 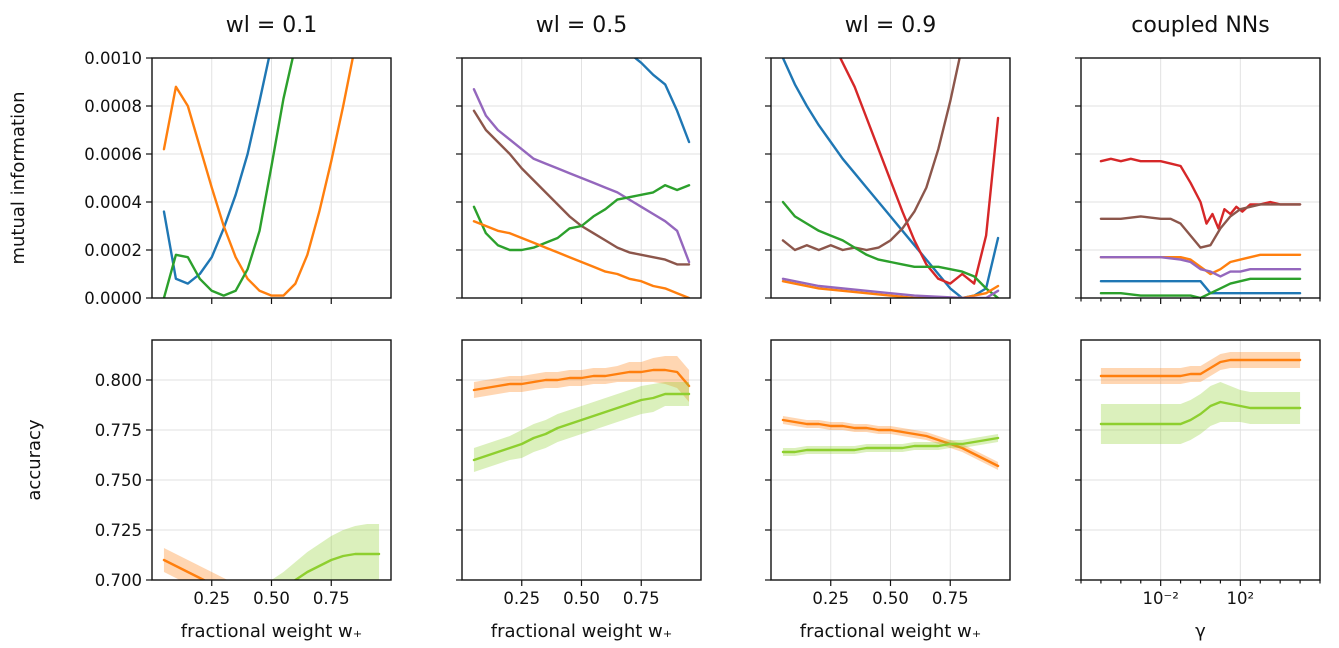 I want to click on panel-acc-coupled: 10⁻² 10², so click(x=1198, y=473).